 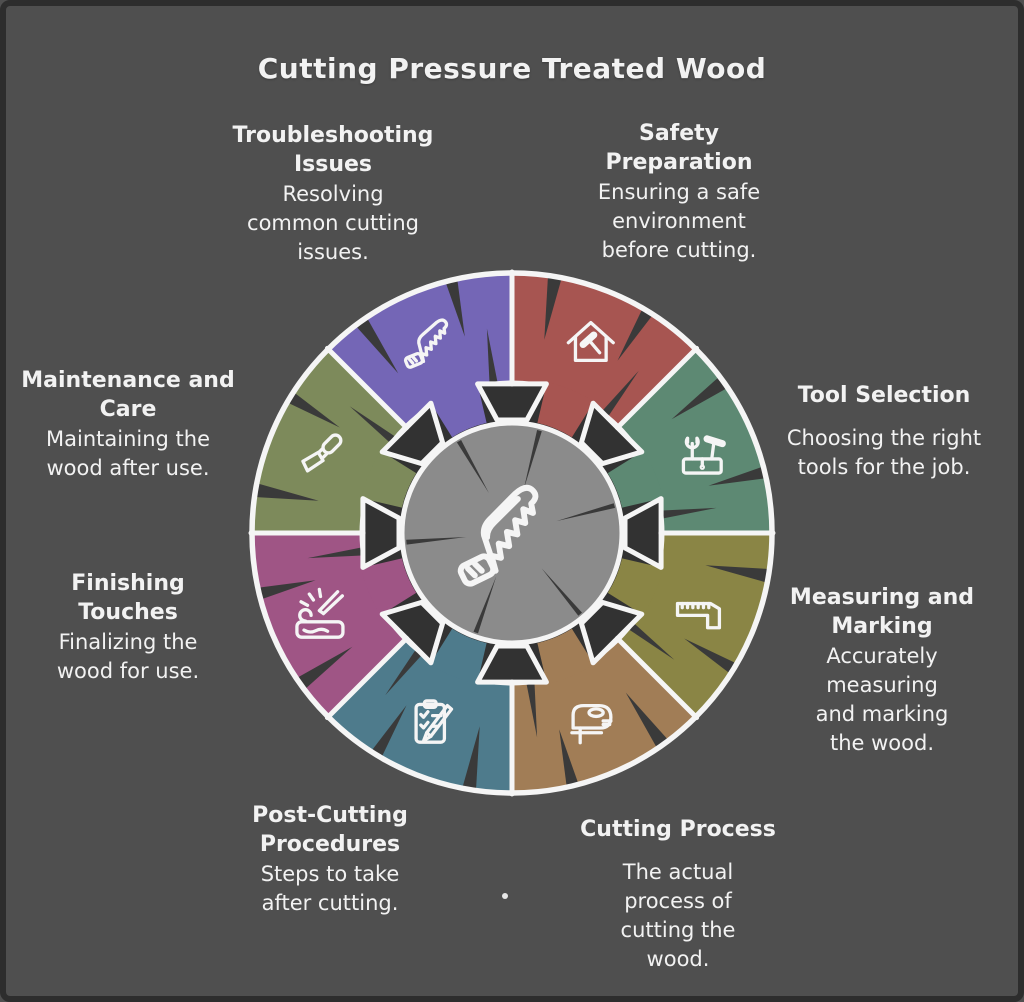 What do you see at coordinates (884, 395) in the screenshot?
I see `segment-heading: Tool Selection` at bounding box center [884, 395].